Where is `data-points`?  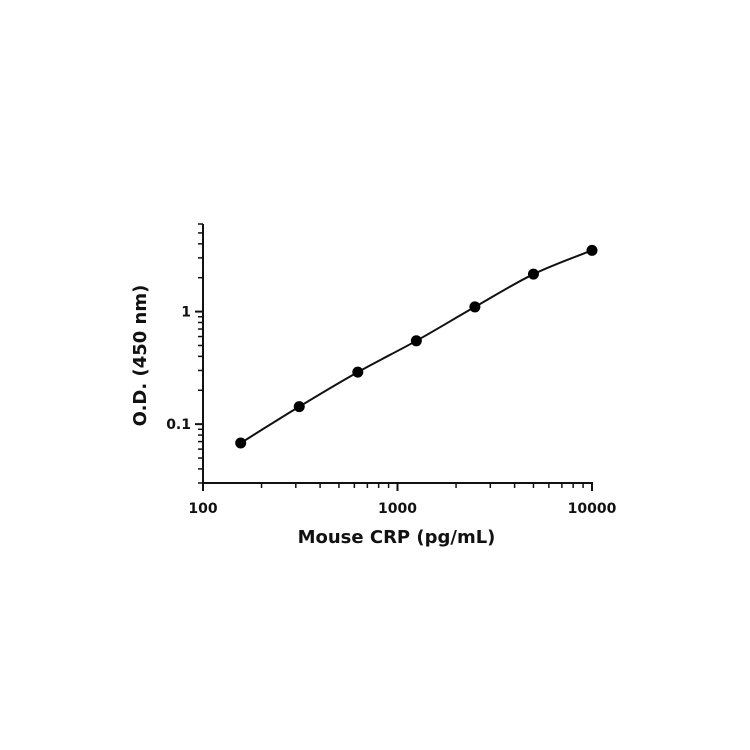
data-points is located at coordinates (416, 346).